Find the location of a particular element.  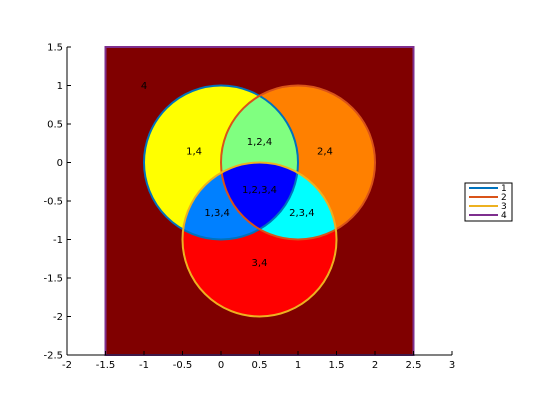

y-tick-label: -1.5 is located at coordinates (53, 279).